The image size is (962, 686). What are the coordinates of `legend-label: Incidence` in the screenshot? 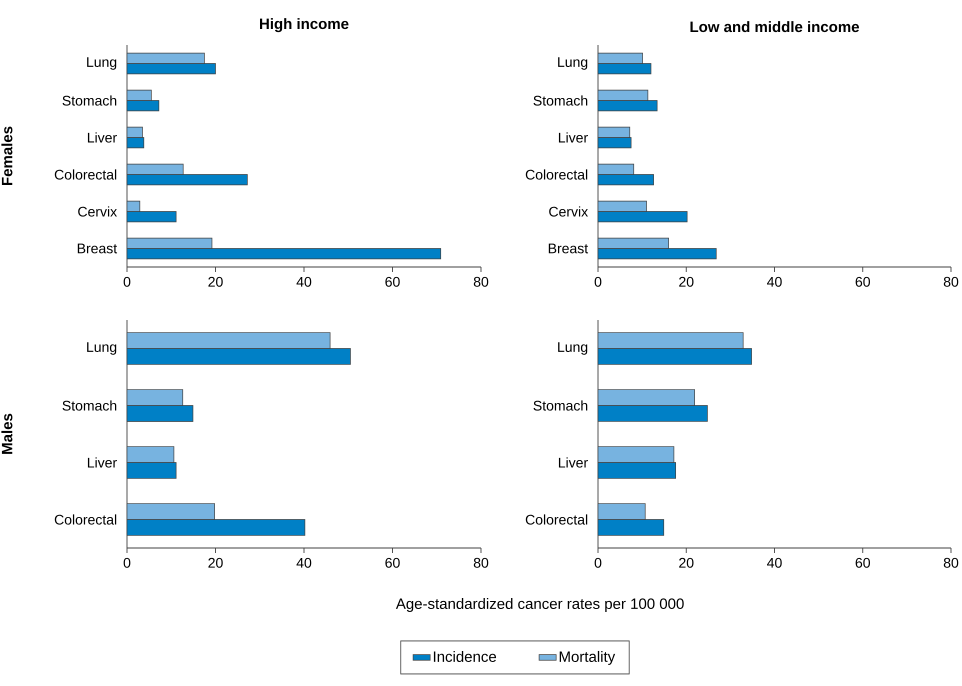 It's located at (465, 656).